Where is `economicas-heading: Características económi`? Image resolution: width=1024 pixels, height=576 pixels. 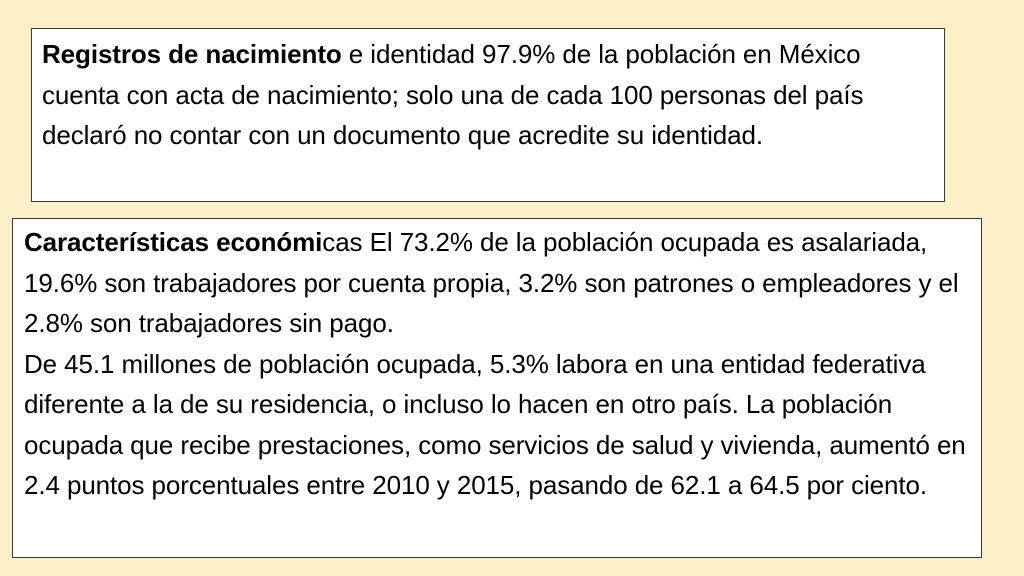 economicas-heading: Características económi is located at coordinates (173, 242).